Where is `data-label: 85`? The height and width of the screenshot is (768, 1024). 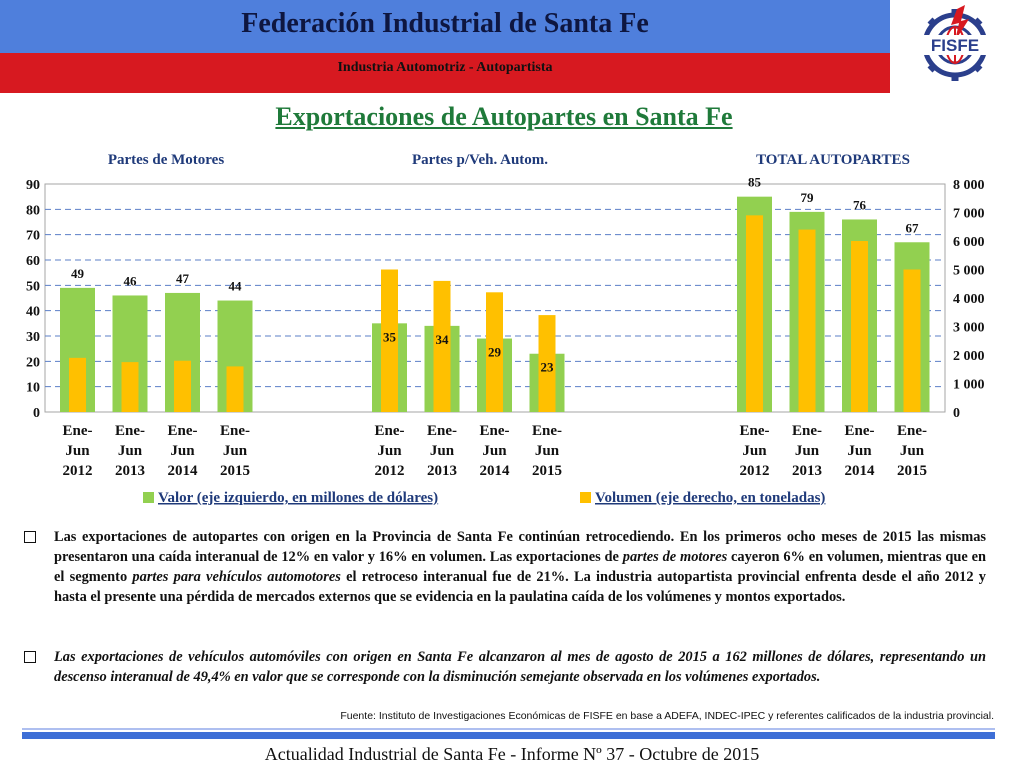
data-label: 85 is located at coordinates (755, 182).